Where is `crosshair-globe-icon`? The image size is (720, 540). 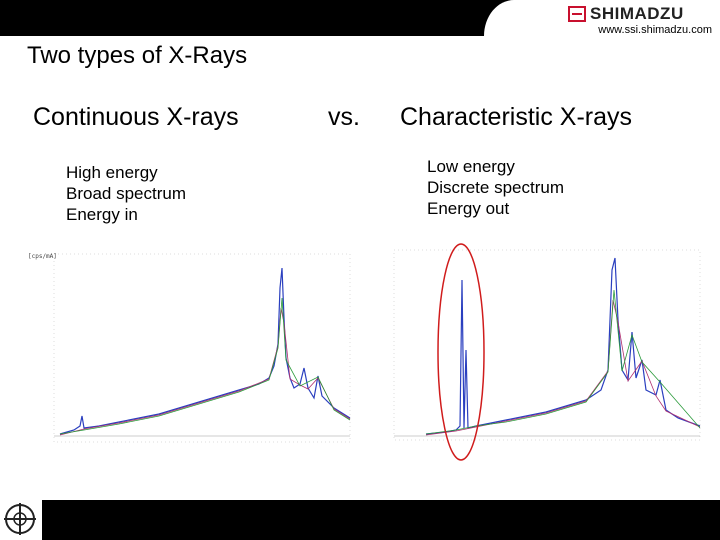
crosshair-globe-icon is located at coordinates (20, 519).